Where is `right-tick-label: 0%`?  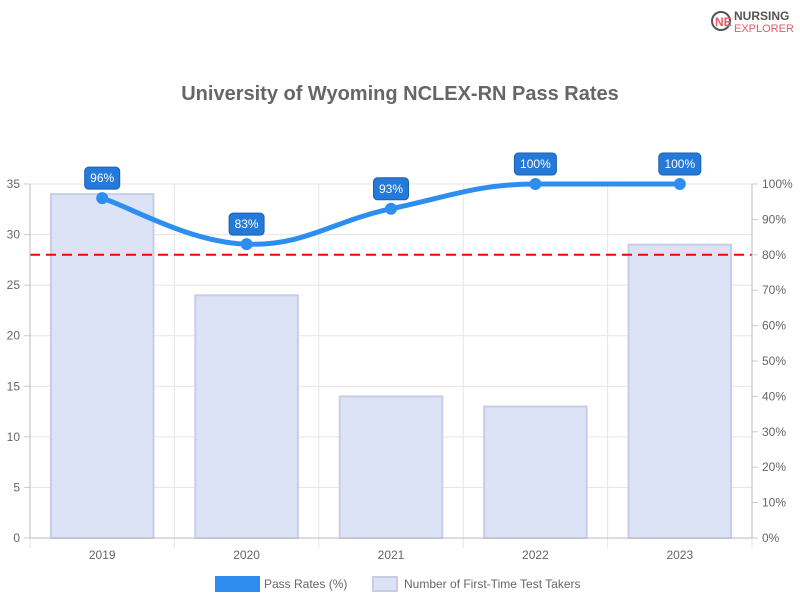
right-tick-label: 0% is located at coordinates (771, 538).